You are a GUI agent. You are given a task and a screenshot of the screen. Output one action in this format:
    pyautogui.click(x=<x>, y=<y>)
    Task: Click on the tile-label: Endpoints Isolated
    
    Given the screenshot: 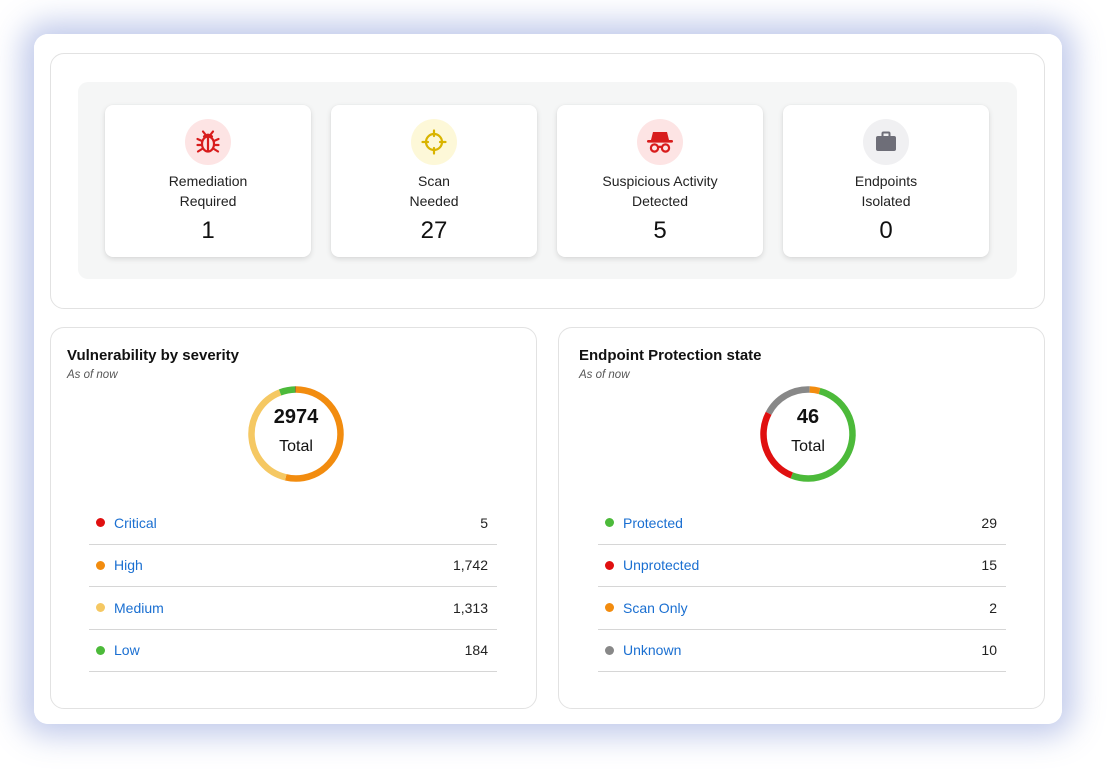 What is the action you would take?
    pyautogui.click(x=886, y=191)
    